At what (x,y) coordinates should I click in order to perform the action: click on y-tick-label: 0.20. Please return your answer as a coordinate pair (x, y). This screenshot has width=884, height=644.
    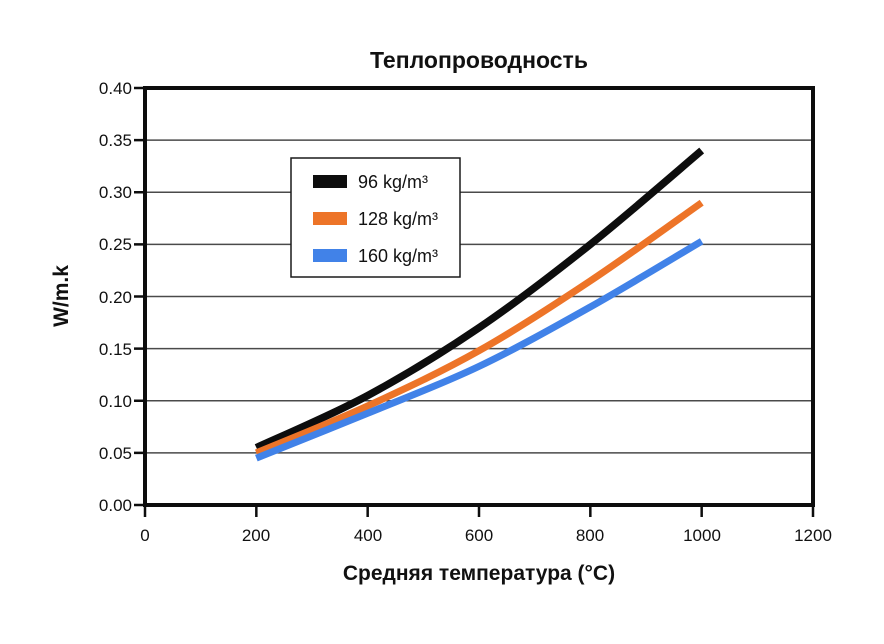
    Looking at the image, I should click on (115, 297).